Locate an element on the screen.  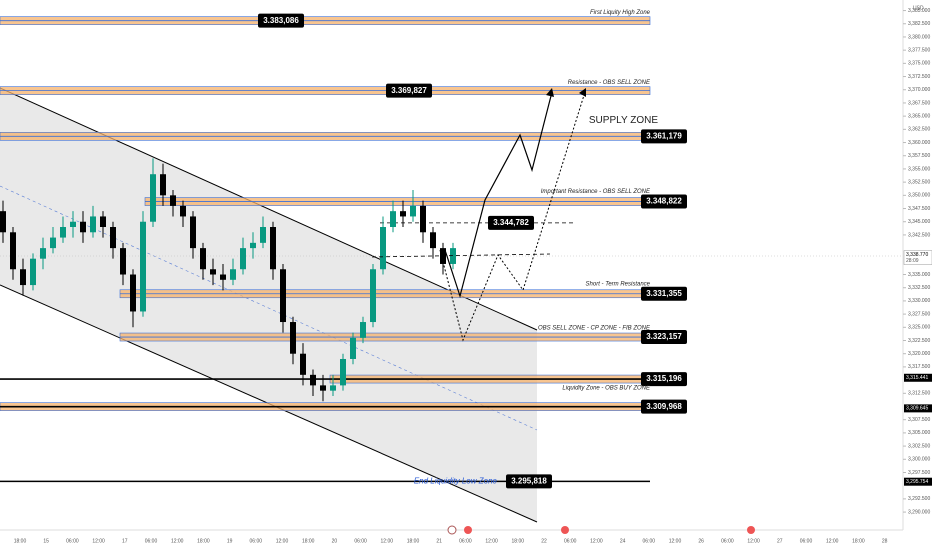
y-tick-label: 3,382.500 is located at coordinates (919, 24).